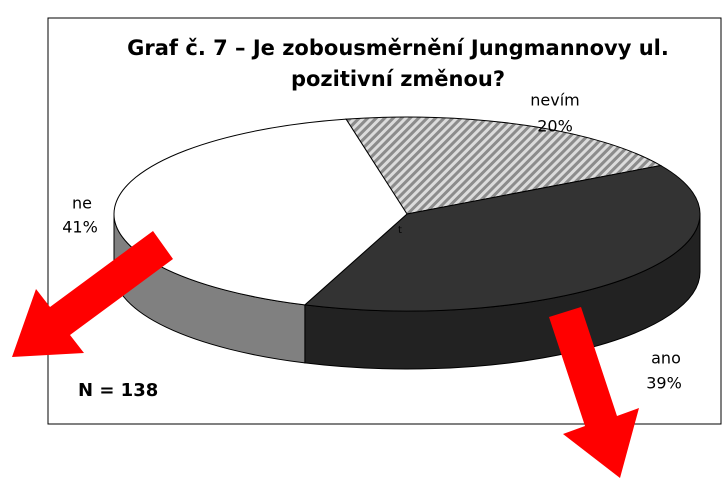  I want to click on slice-label: nevím, so click(554, 100).